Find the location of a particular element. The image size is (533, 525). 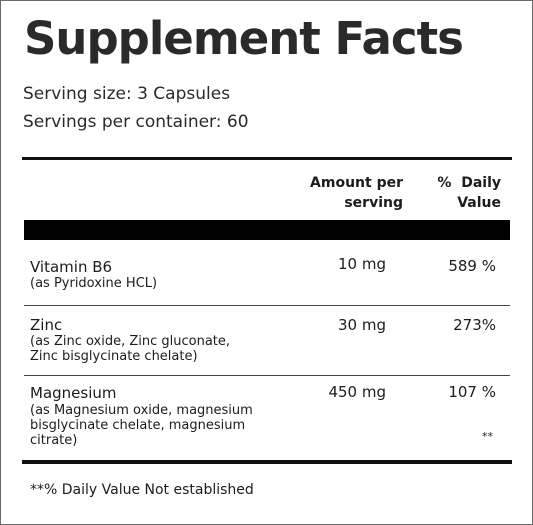

amount-per-serving-header: Amount per serving is located at coordinates (346, 193).